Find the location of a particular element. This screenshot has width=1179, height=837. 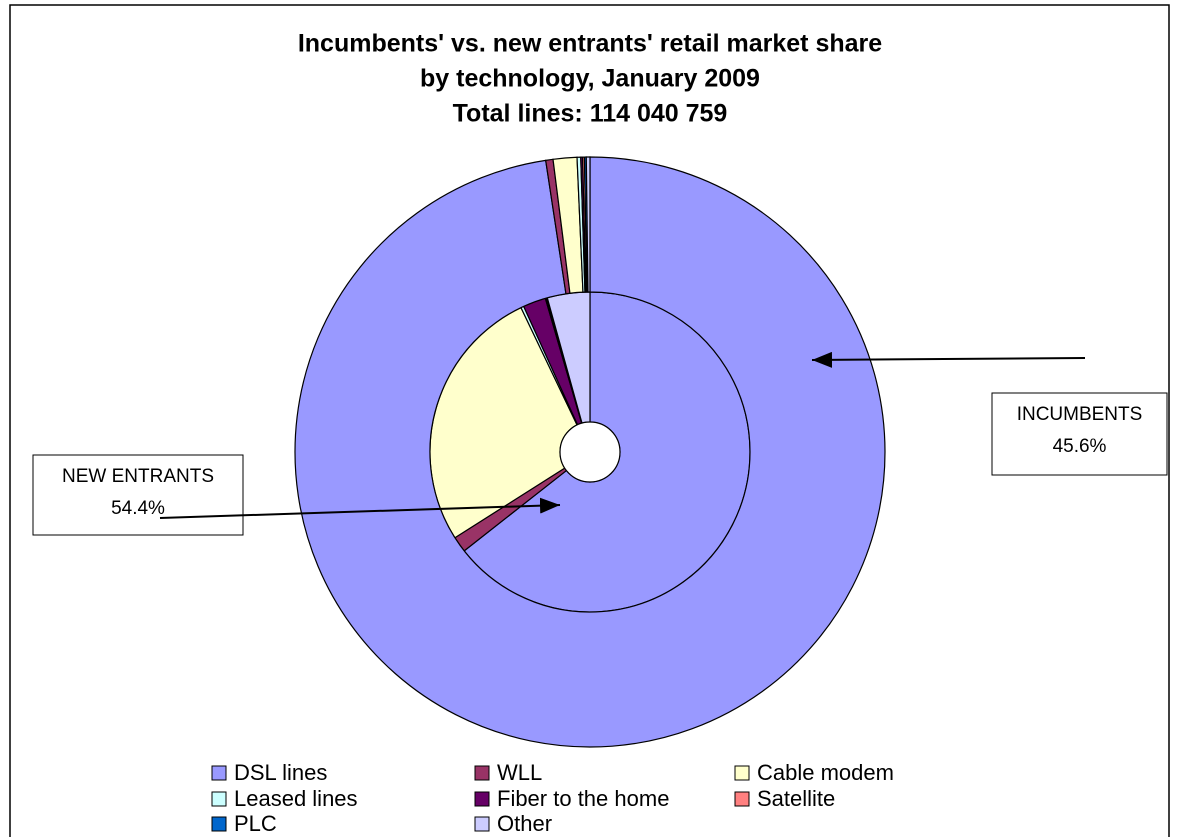

legend-label: Cable modem is located at coordinates (825, 772).